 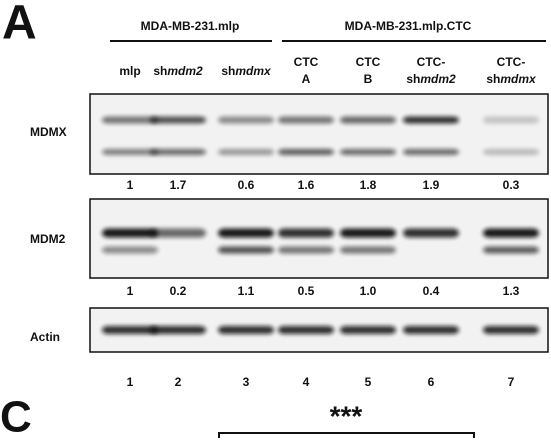 What do you see at coordinates (246, 382) in the screenshot?
I see `quantification: 3` at bounding box center [246, 382].